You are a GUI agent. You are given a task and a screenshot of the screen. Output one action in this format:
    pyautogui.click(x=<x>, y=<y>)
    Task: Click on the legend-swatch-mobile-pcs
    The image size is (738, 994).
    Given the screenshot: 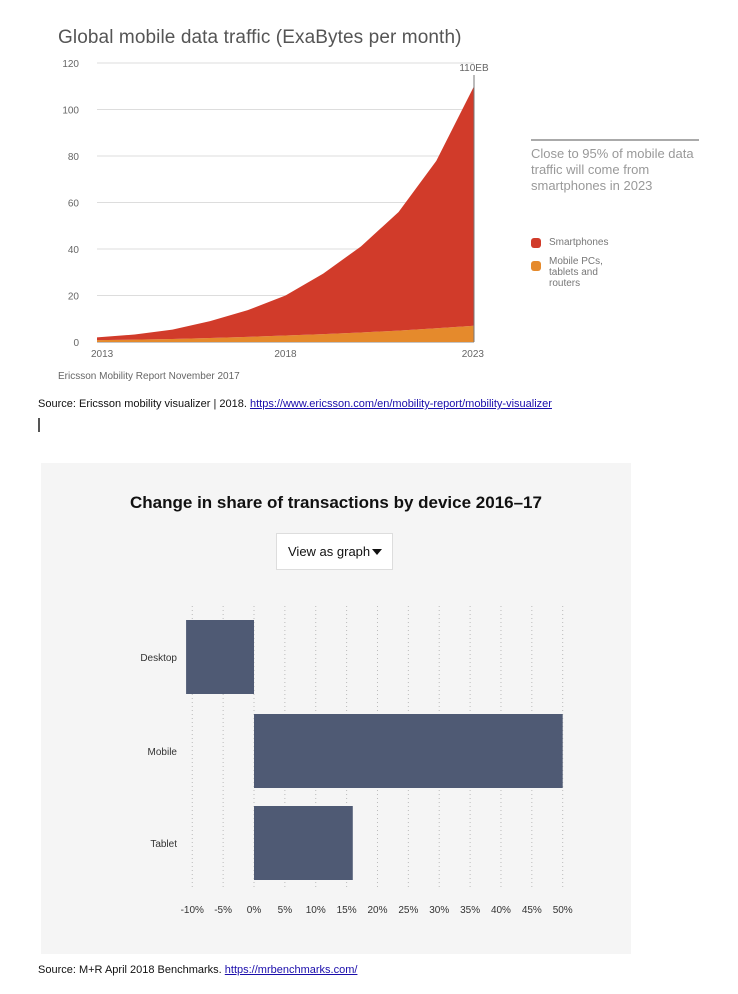 What is the action you would take?
    pyautogui.click(x=536, y=266)
    